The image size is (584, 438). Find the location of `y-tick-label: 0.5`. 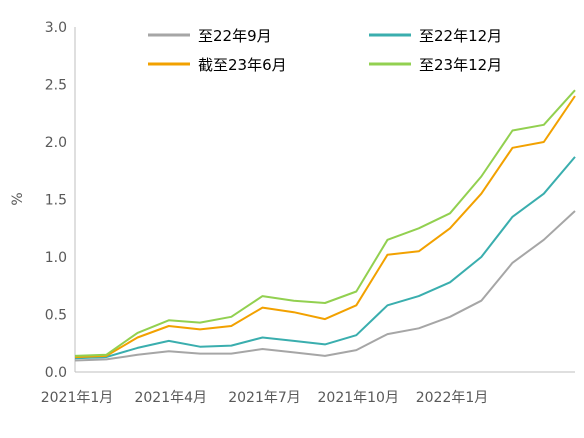

y-tick-label: 0.5 is located at coordinates (56, 316).